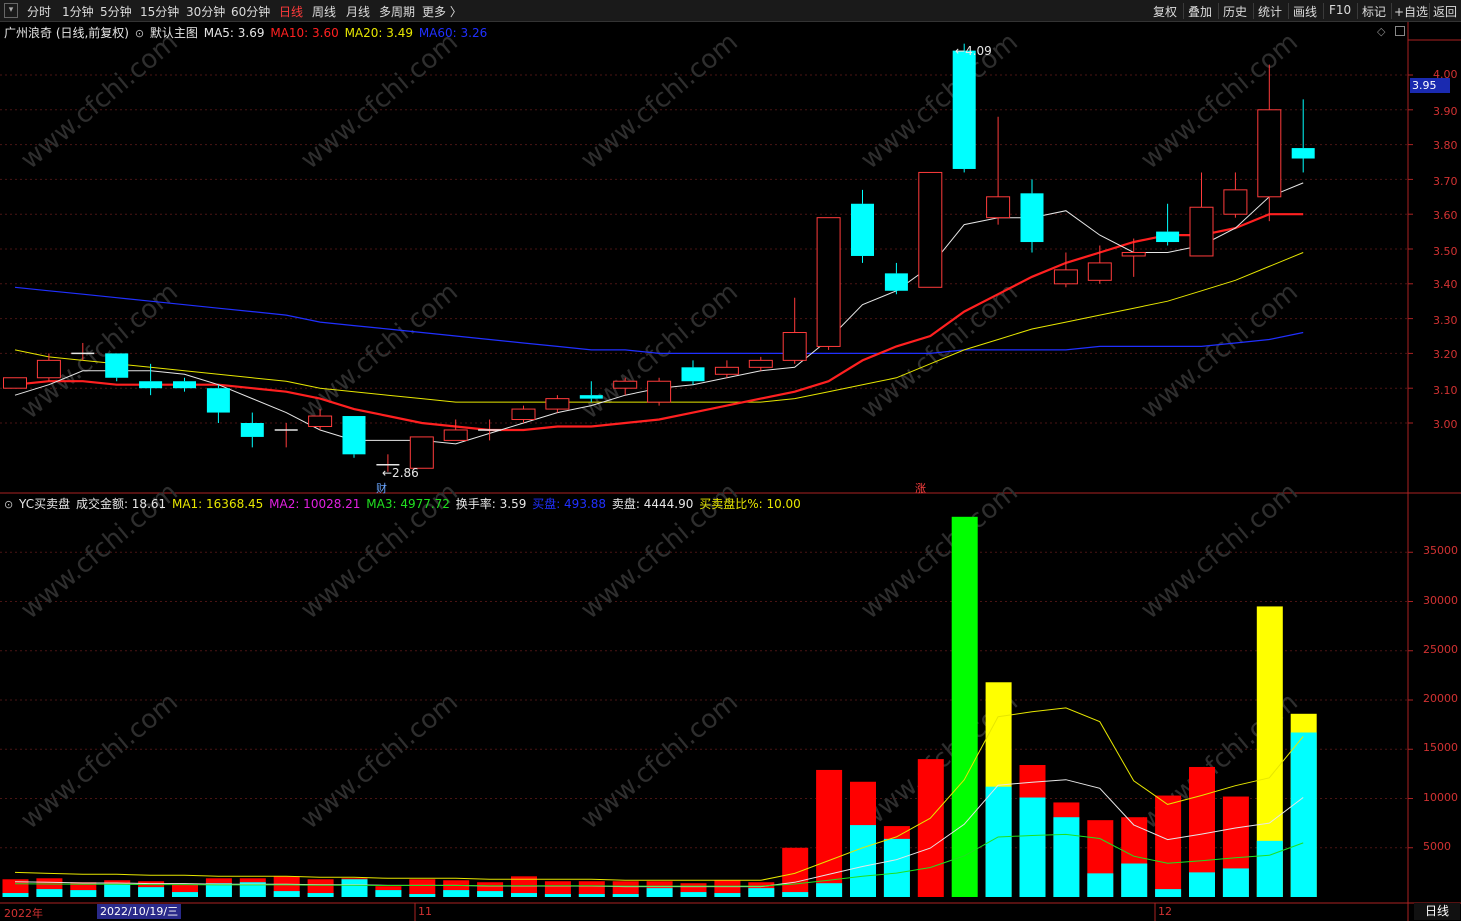 This screenshot has height=921, width=1461. I want to click on volume-axis-label: 30000, so click(1440, 600).